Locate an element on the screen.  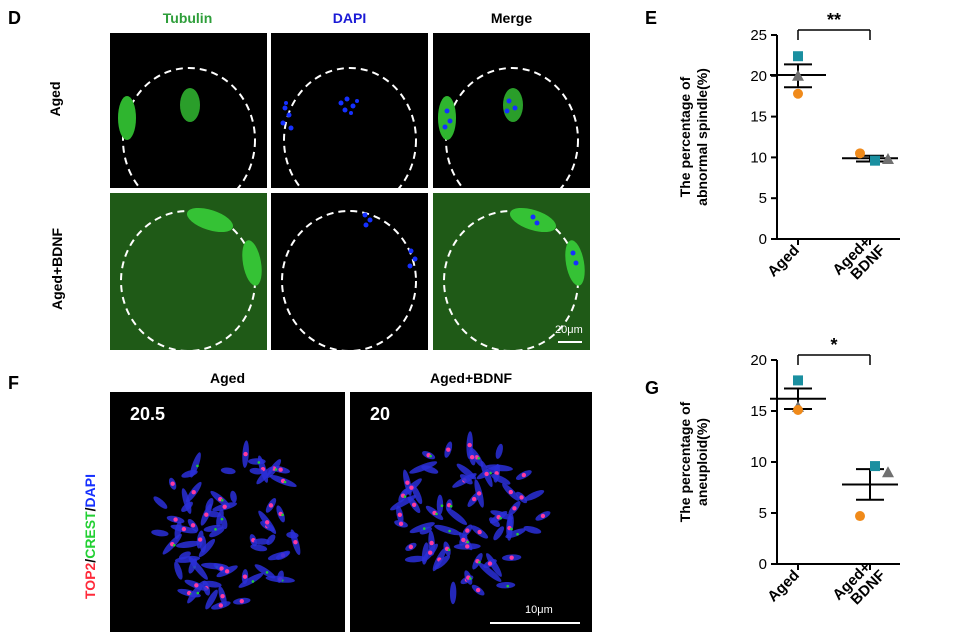
panel-letter-e: E is located at coordinates (651, 18).